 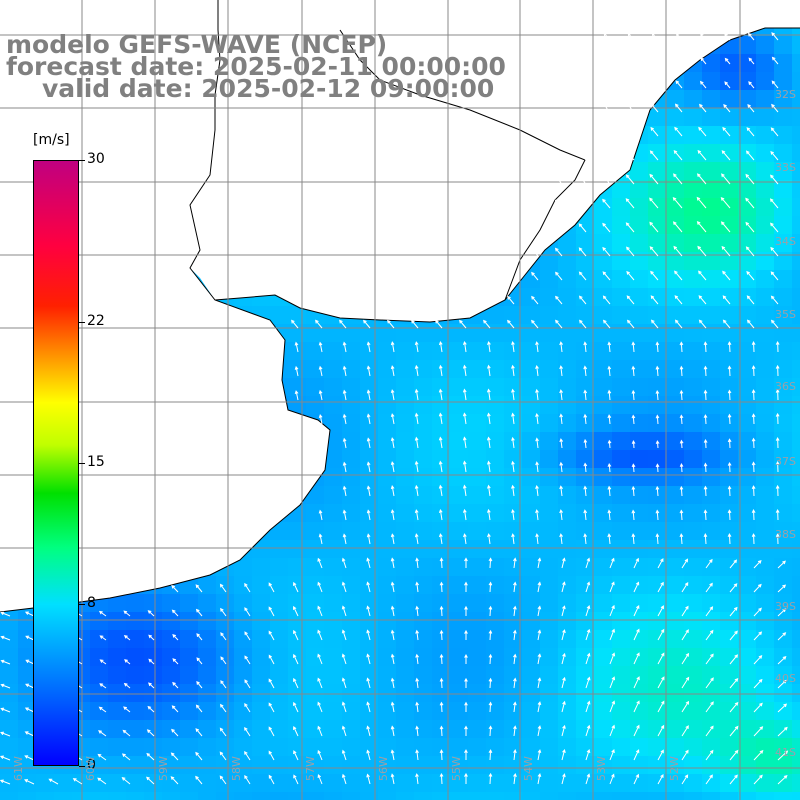 I want to click on colorbar-tick-mark, so click(x=82, y=160).